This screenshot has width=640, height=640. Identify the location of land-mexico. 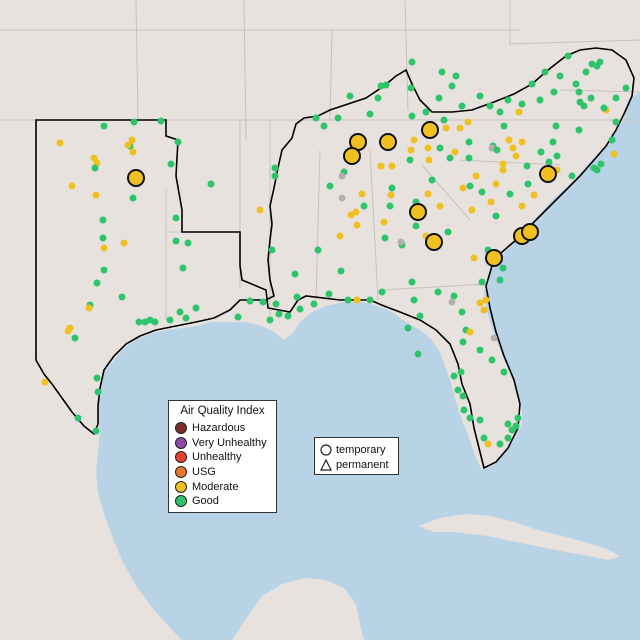
(91, 472).